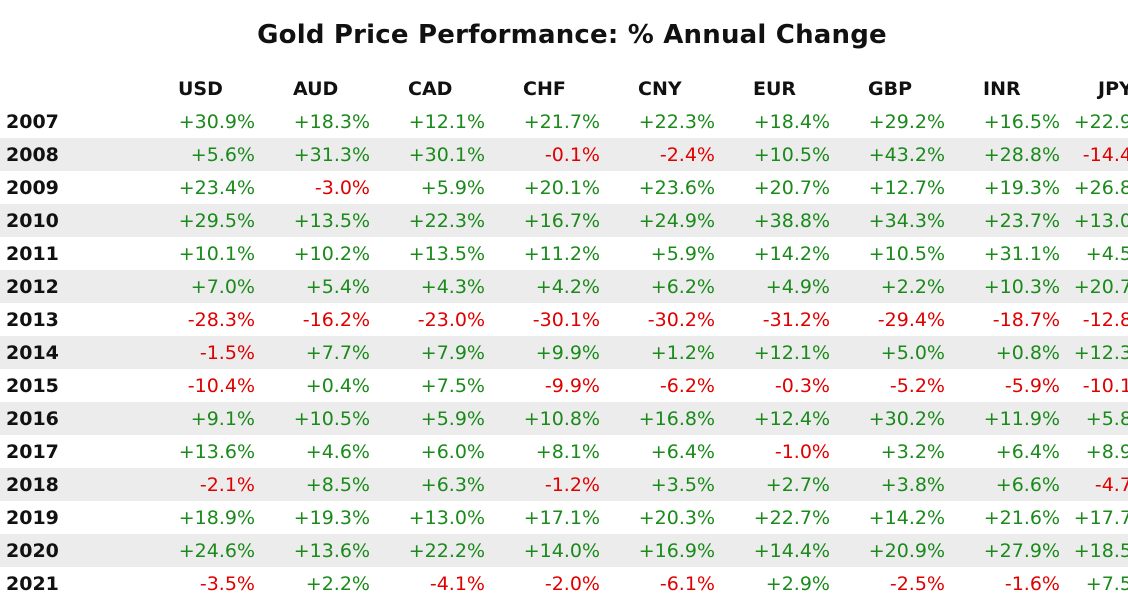 This screenshot has width=1128, height=603. I want to click on value-cell-eur: +12.1%, so click(772, 352).